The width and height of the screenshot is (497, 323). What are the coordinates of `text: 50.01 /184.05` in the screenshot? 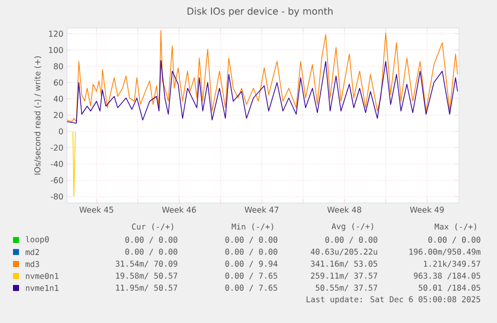 It's located at (449, 288).